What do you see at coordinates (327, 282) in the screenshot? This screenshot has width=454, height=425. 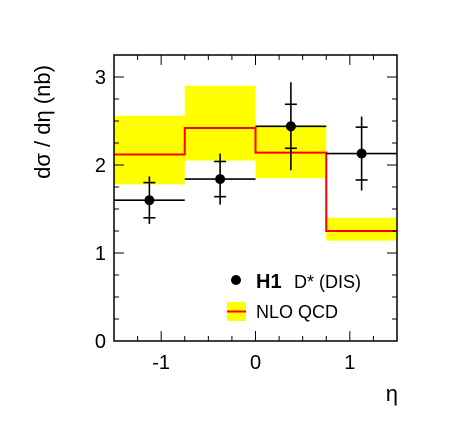 I see `legend-label-h1-rest: D* (DIS)` at bounding box center [327, 282].